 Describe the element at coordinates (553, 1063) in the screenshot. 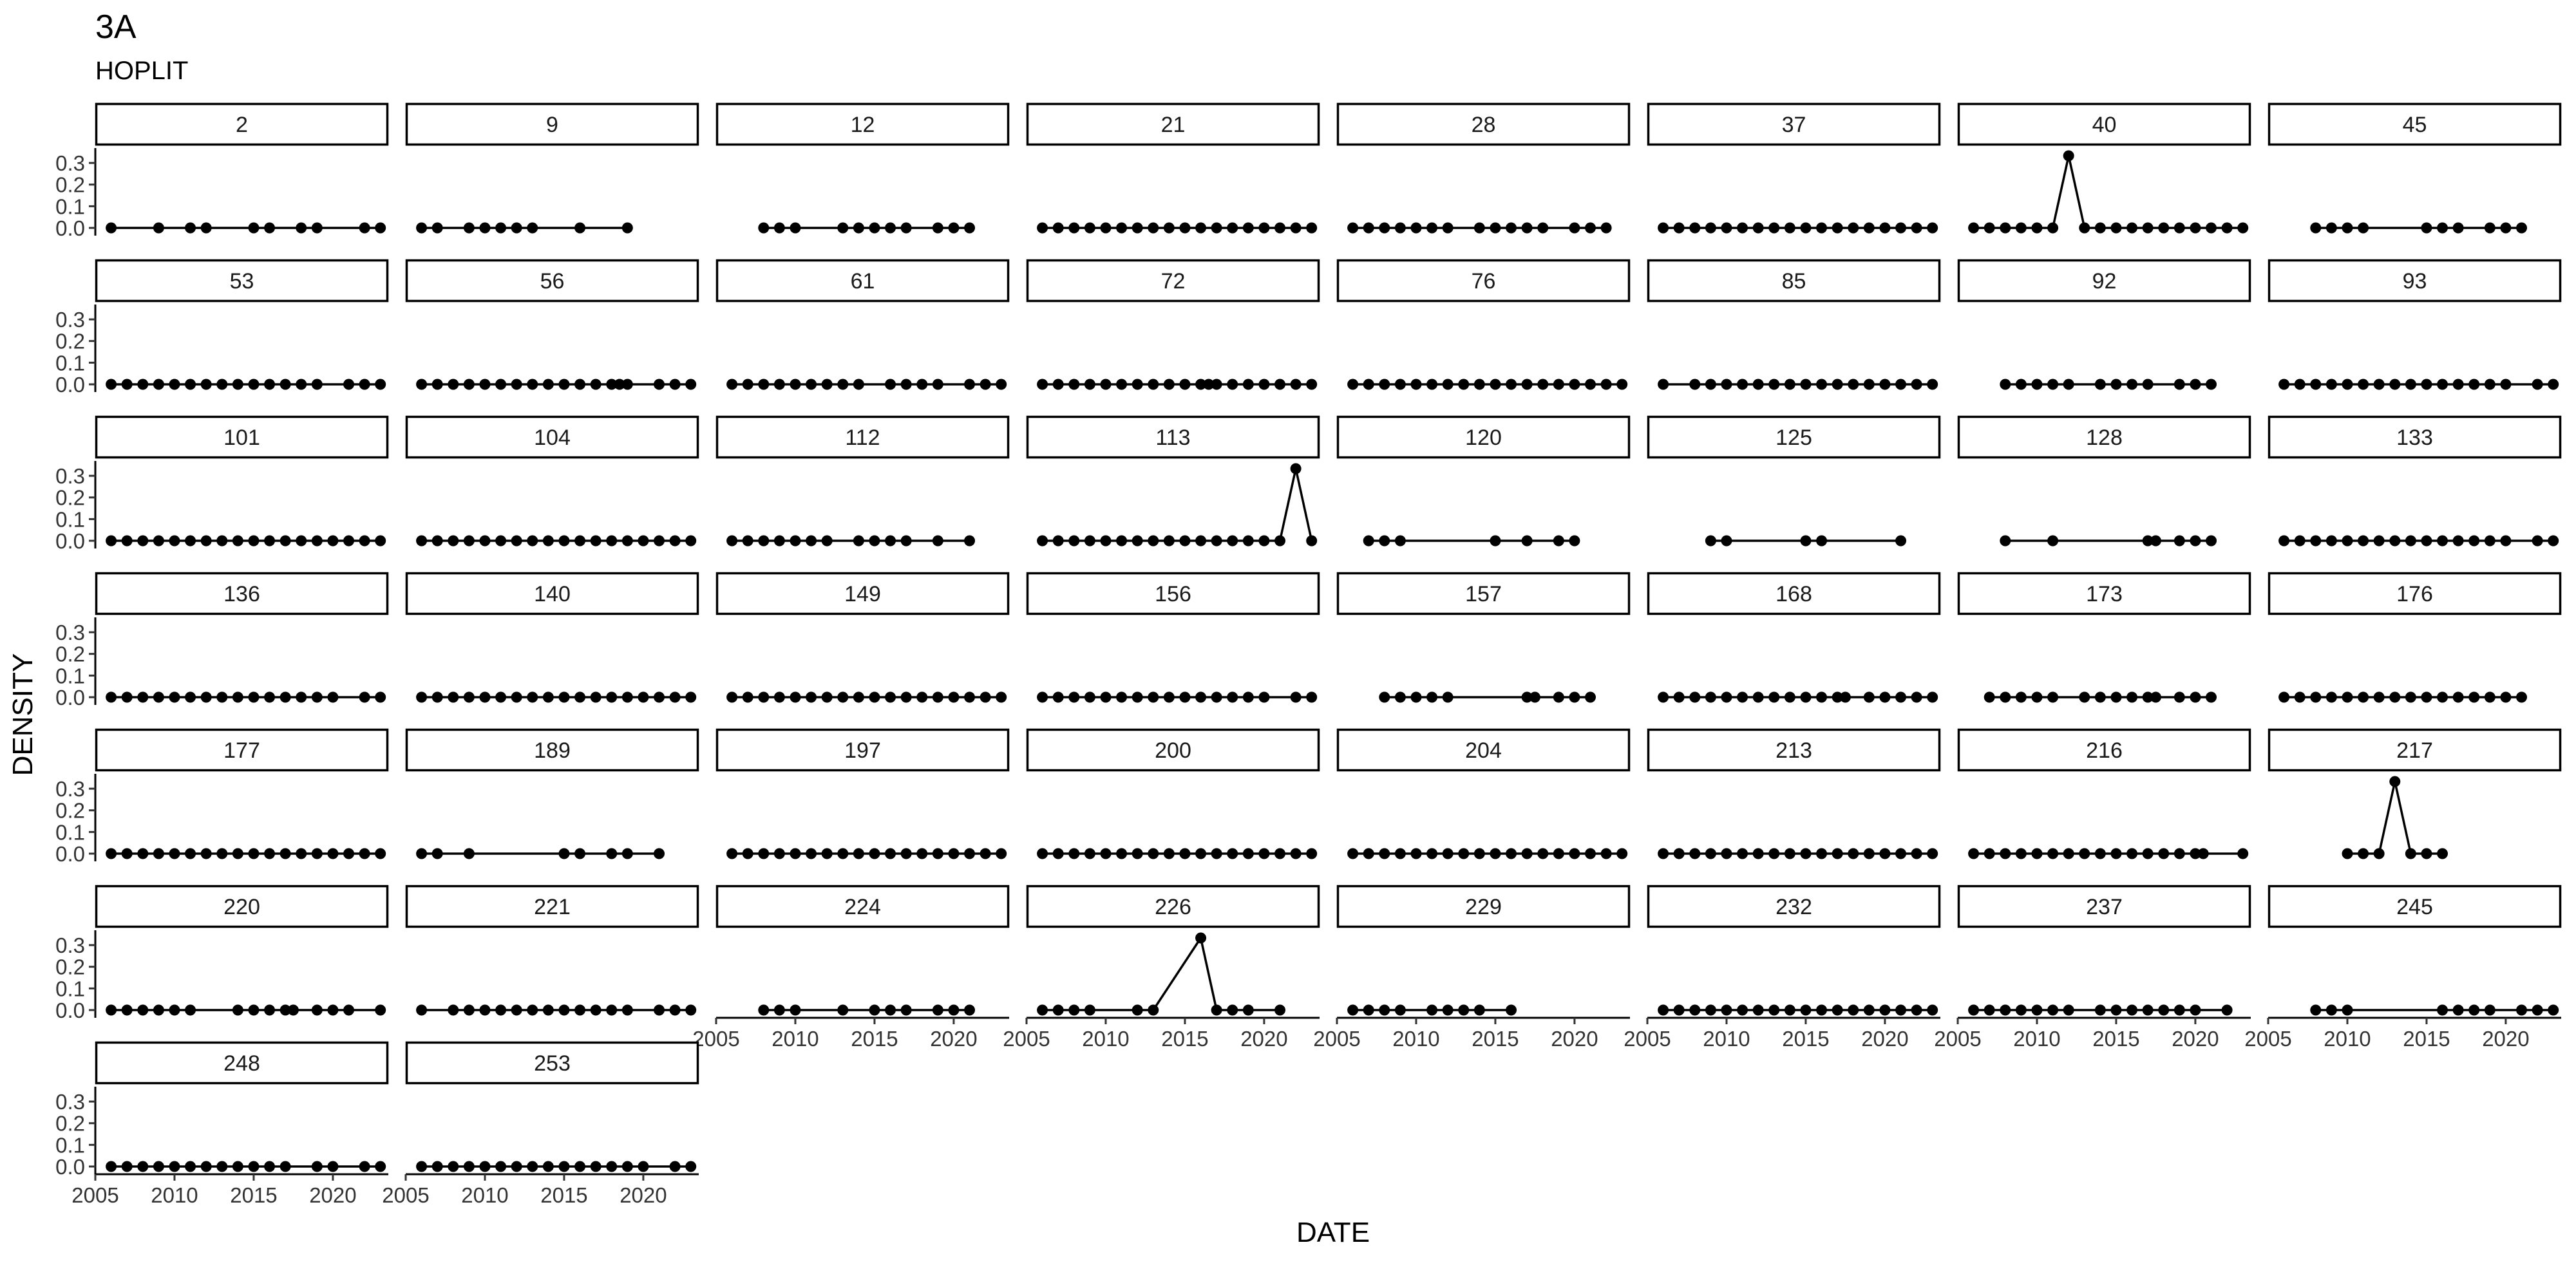

I see `facet-strip-label: 253` at that location.